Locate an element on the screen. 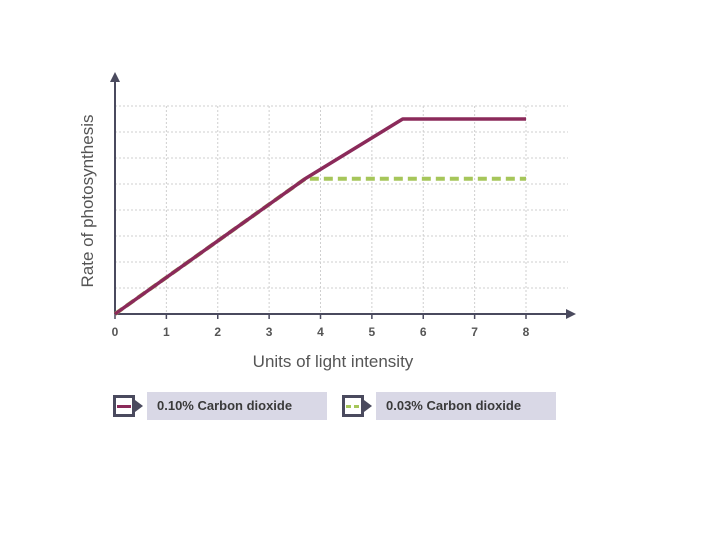  legend-label-1: 0.03% Carbon dioxide is located at coordinates (466, 406).